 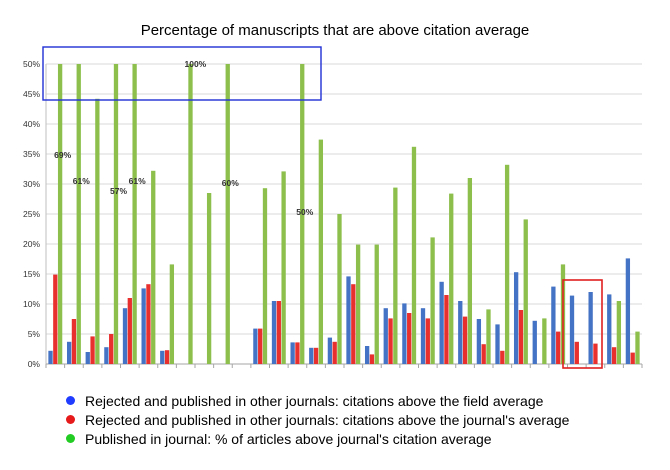 I want to click on highlight-box-red, so click(x=582, y=324).